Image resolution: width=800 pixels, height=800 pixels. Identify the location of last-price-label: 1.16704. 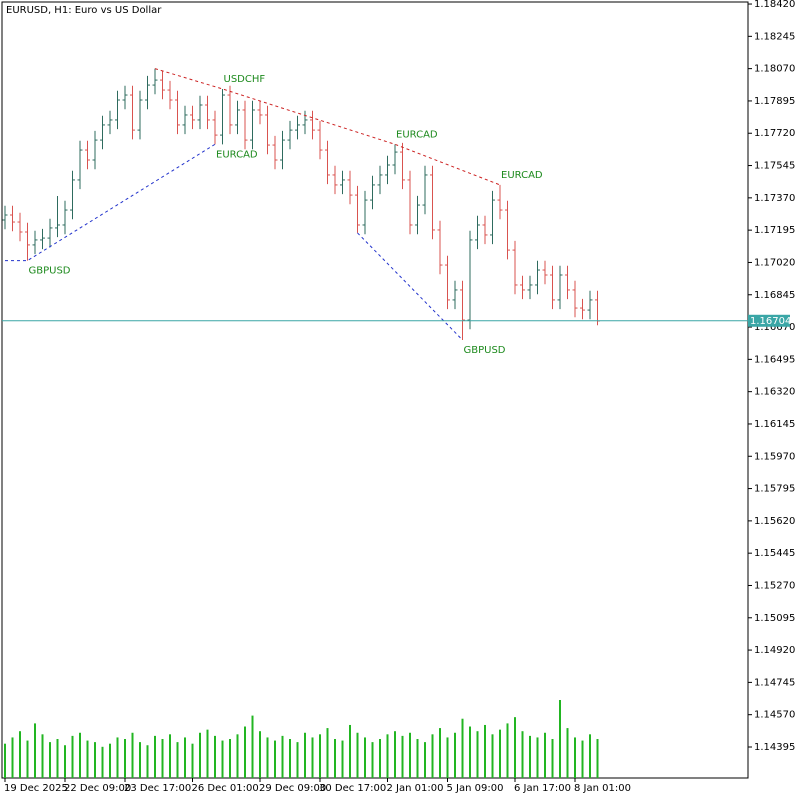
(770, 321).